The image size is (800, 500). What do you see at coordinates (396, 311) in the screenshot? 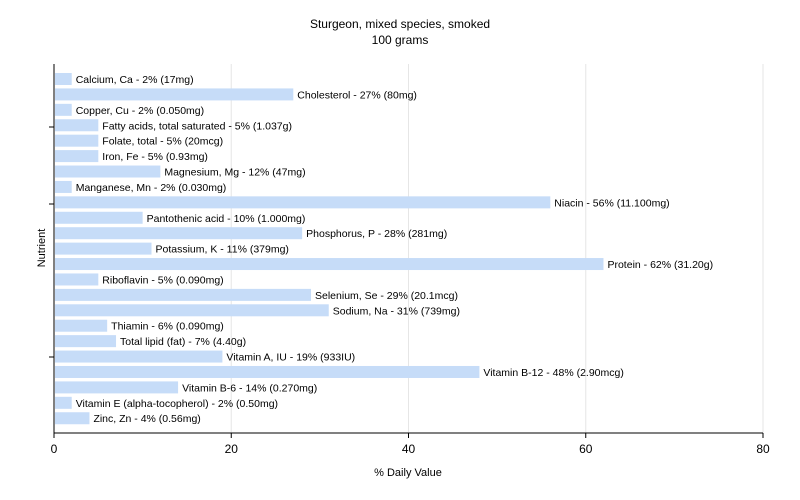
I see `bar-label: Sodium, Na - 31% (739mg)` at bounding box center [396, 311].